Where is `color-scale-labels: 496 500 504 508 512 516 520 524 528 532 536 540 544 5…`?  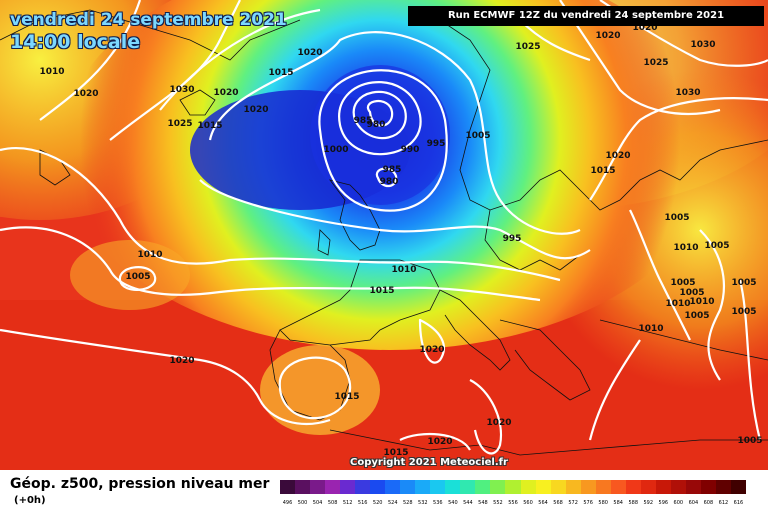
color-scale-labels: 496 500 504 508 512 516 520 524 528 532 536 540 544 5… is located at coordinates (513, 503).